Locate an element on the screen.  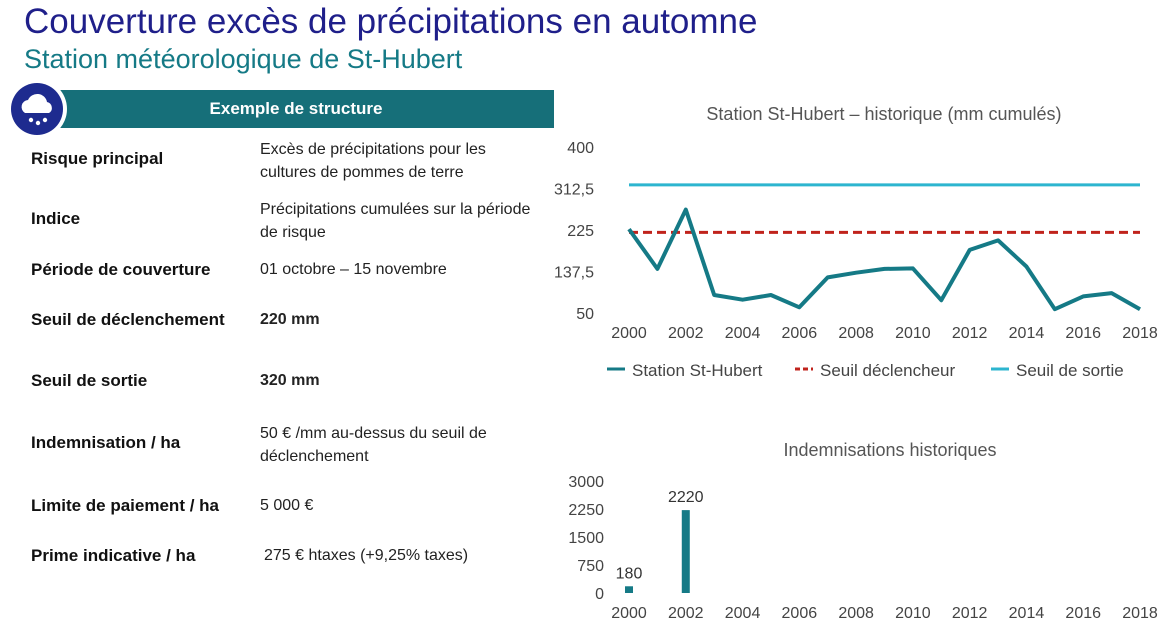
legend-label: Station St-Hubert is located at coordinates (697, 370).